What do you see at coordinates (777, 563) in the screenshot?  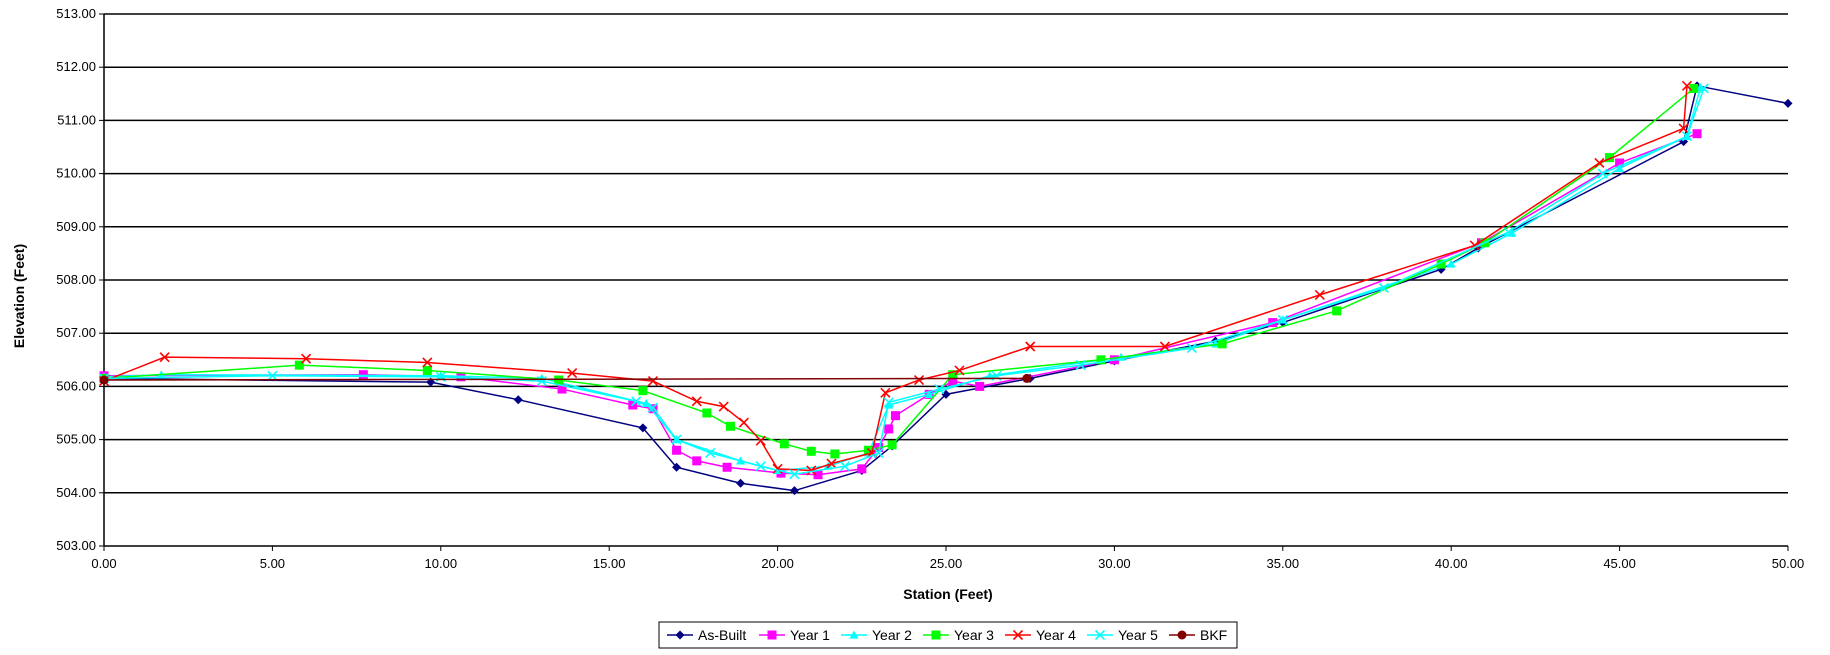 I see `x-tick-label: 20.00` at bounding box center [777, 563].